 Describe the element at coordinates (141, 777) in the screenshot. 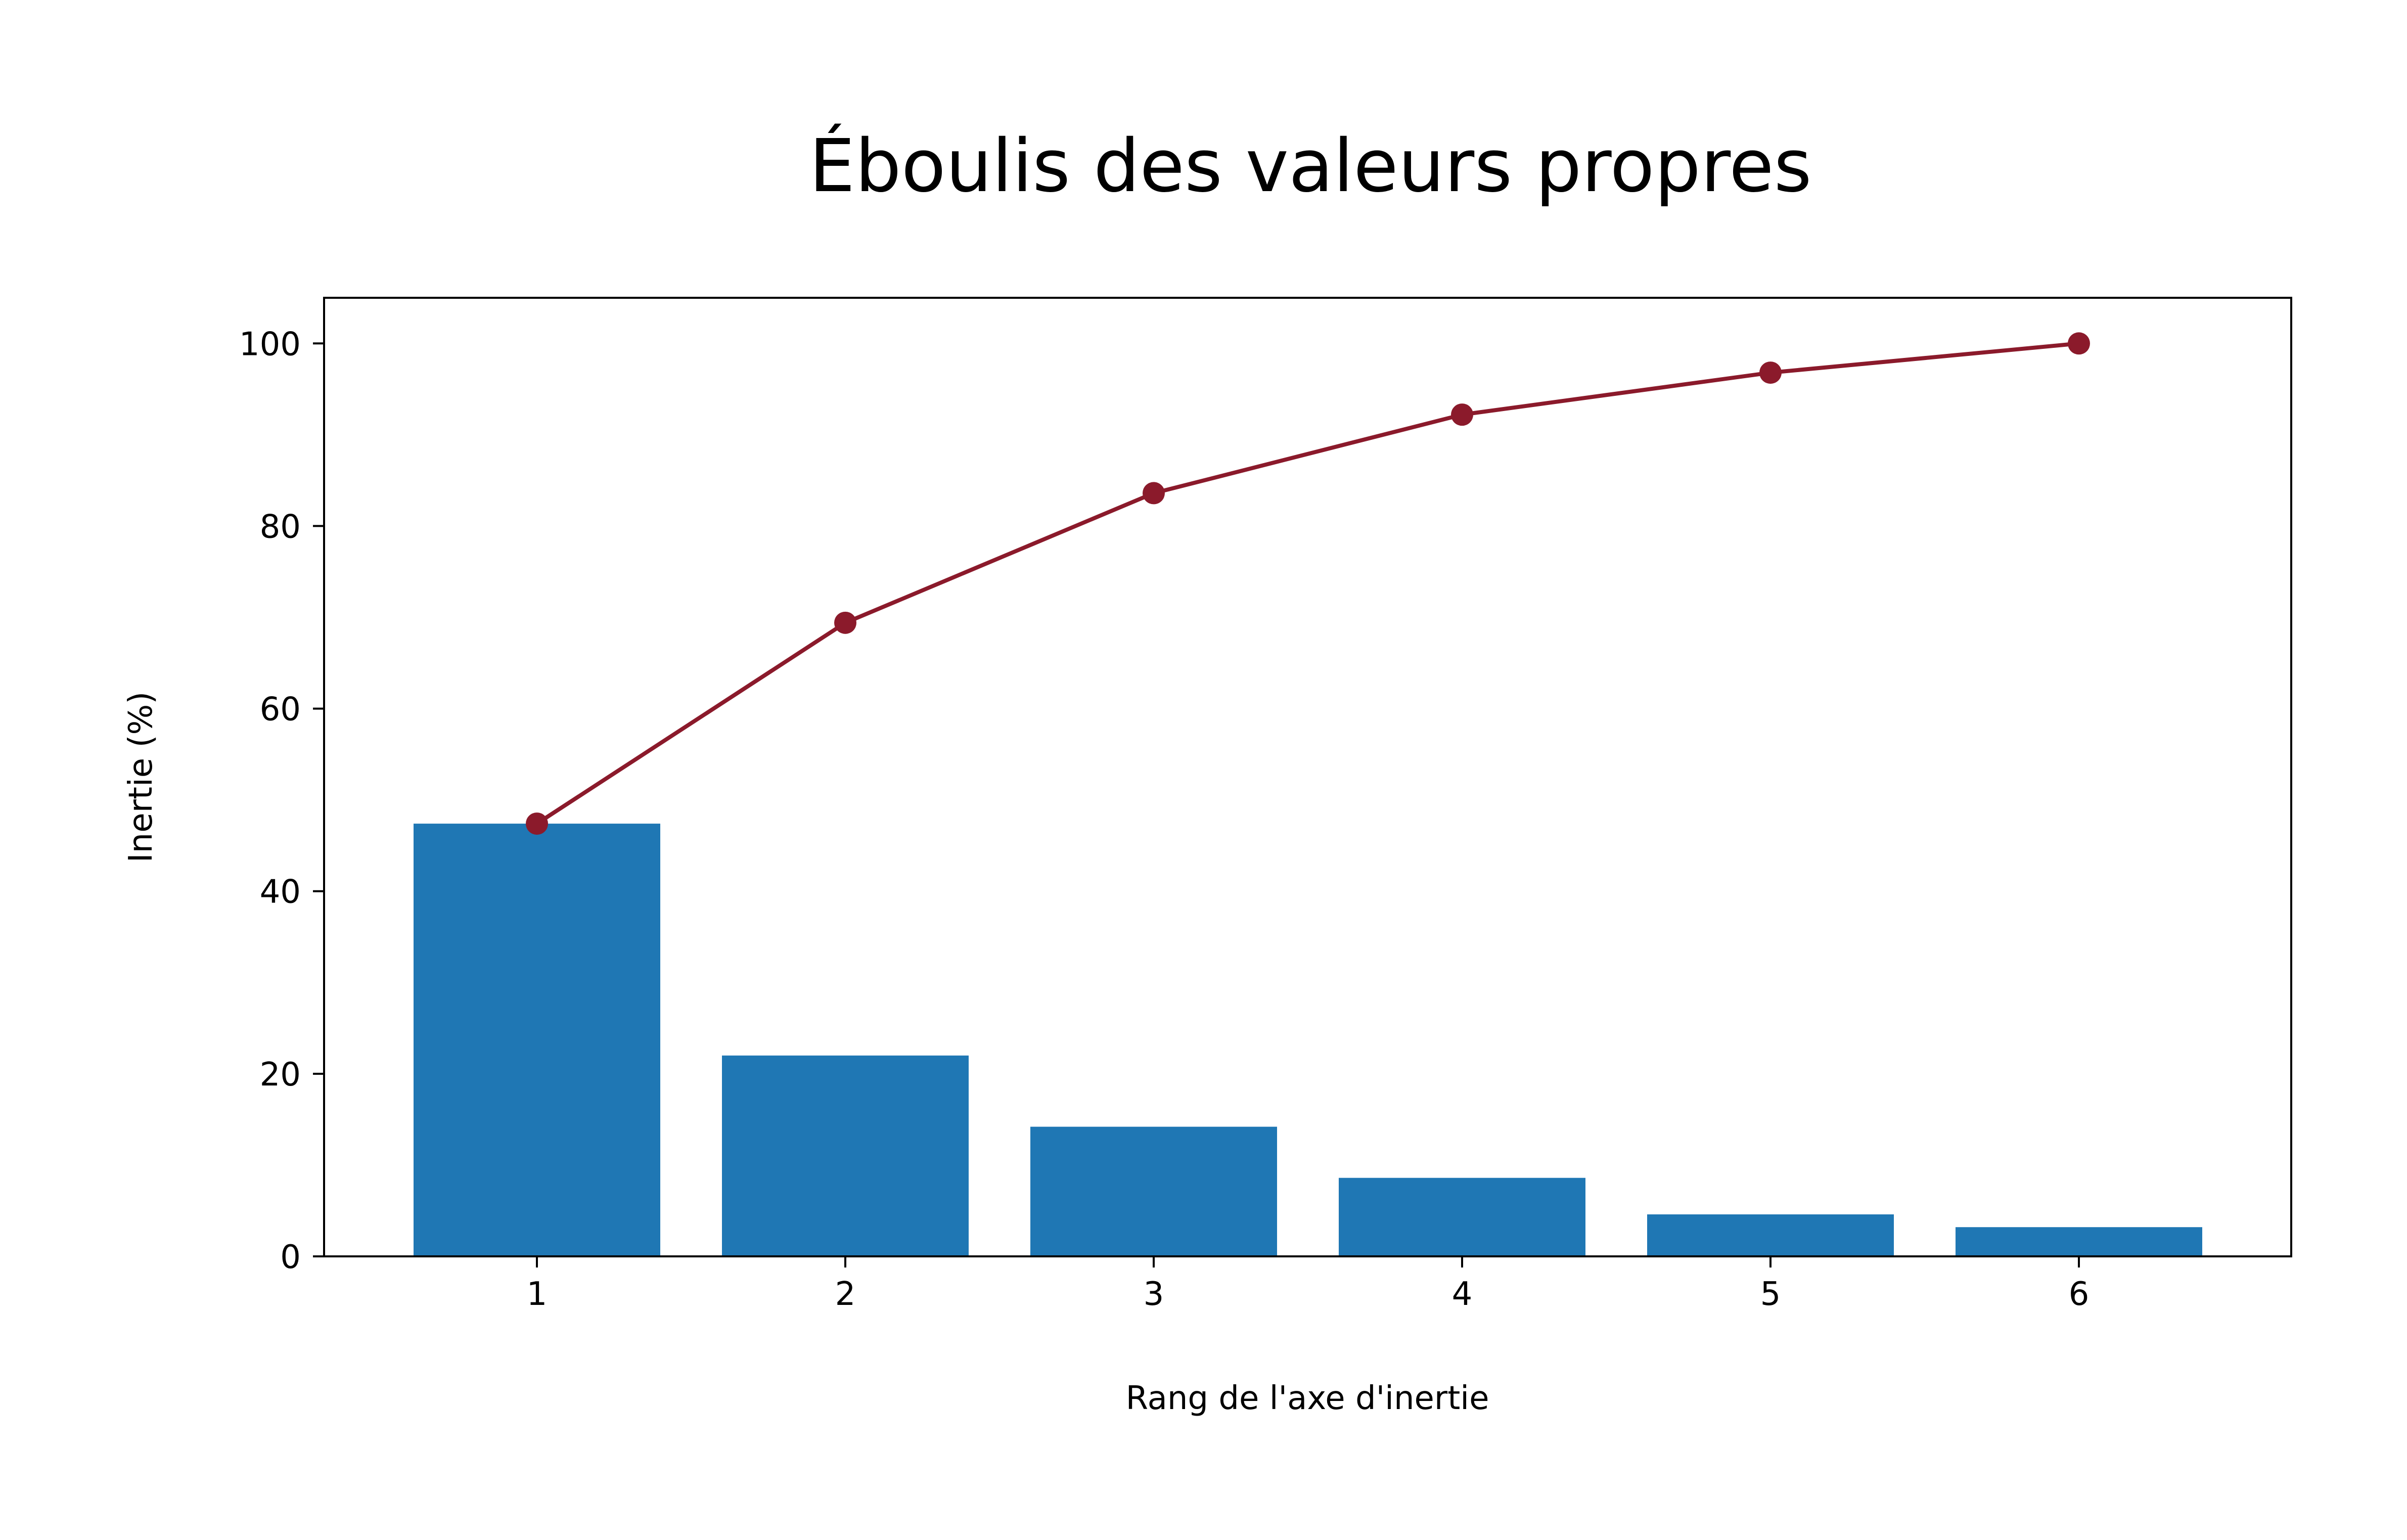

I see `y-axis-label: Inertie (%)` at that location.